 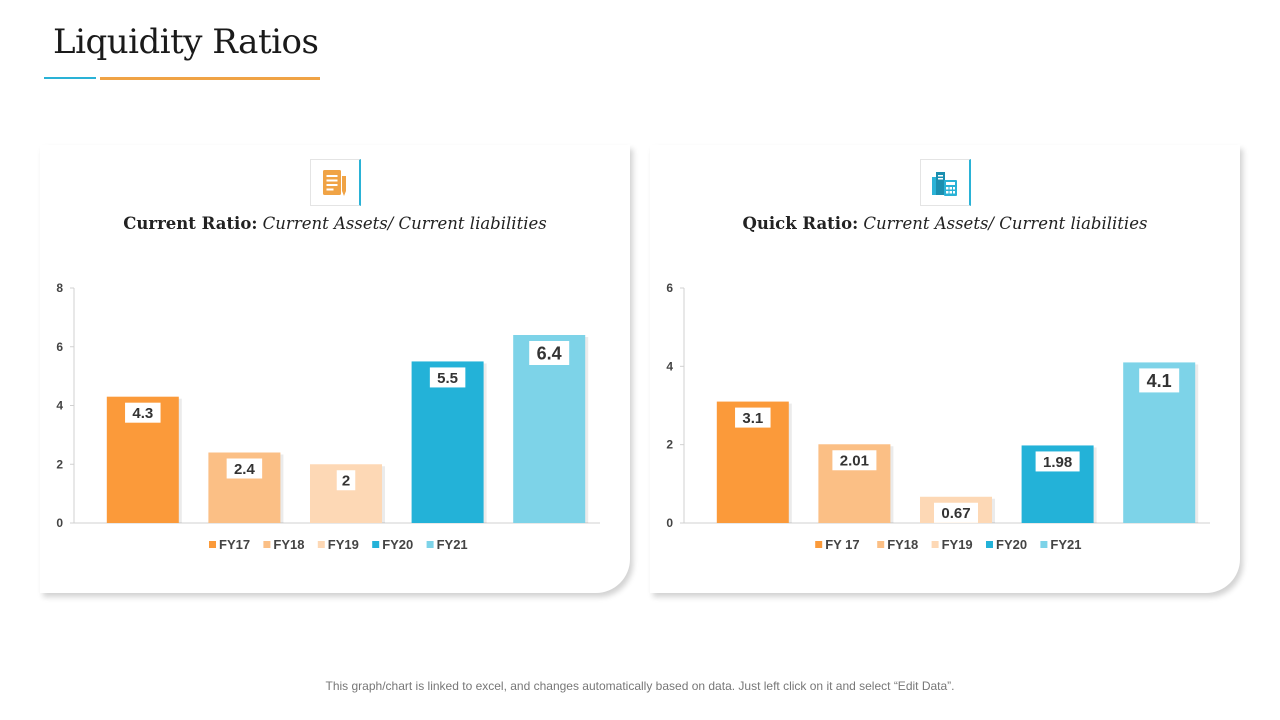 I want to click on data-label: 2.4, so click(x=245, y=469).